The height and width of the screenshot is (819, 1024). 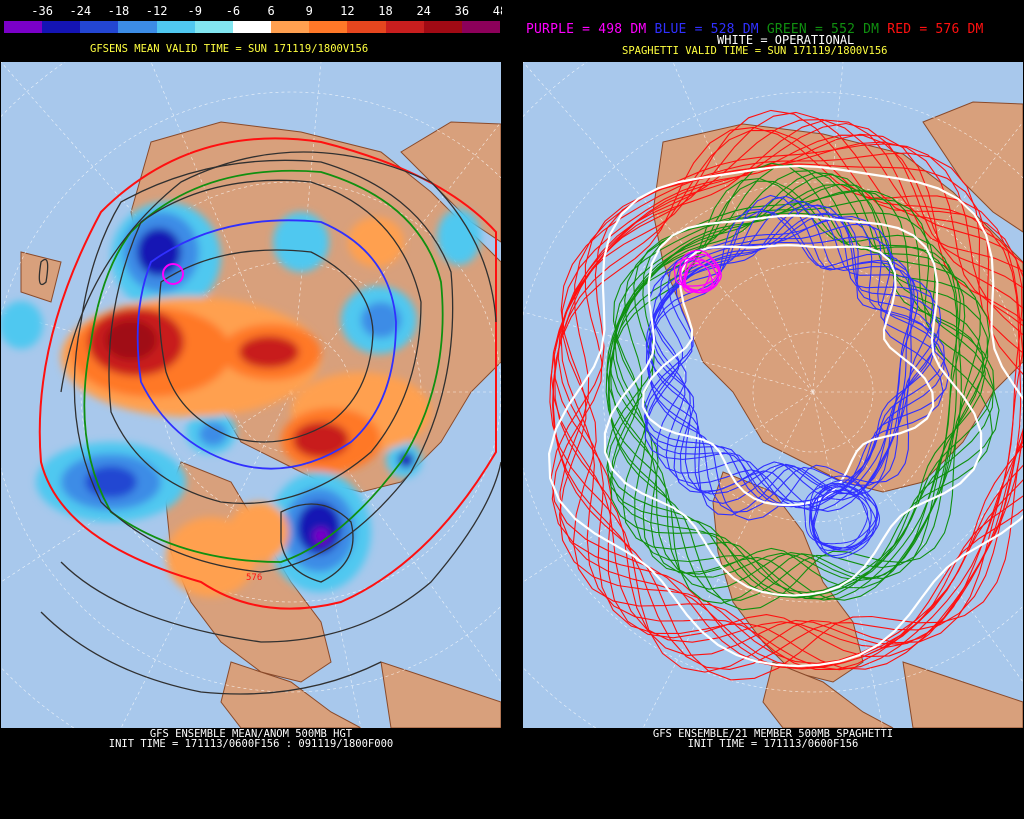 What do you see at coordinates (385, 11) in the screenshot?
I see `colorbar-tick-label: 18` at bounding box center [385, 11].